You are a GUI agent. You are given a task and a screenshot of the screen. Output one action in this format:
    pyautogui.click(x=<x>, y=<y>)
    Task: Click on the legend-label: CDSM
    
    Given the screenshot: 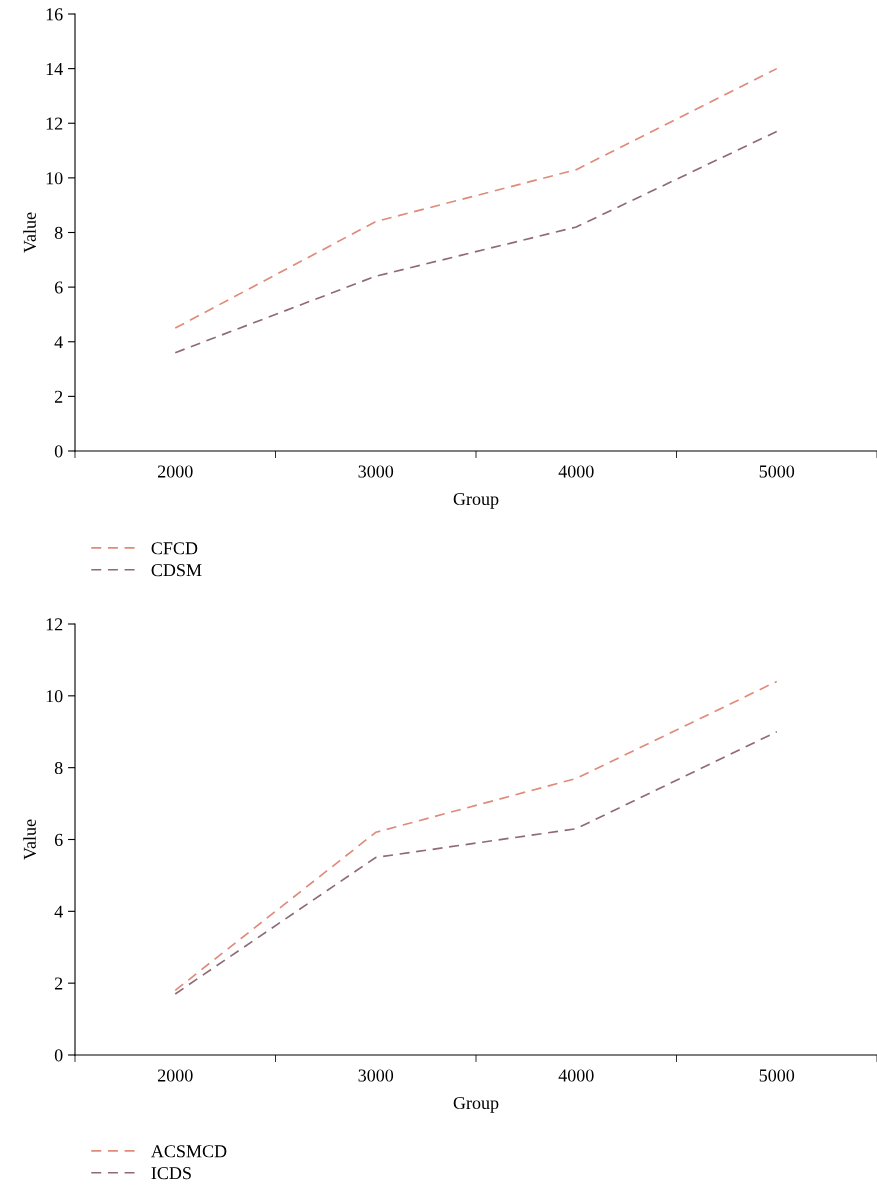 What is the action you would take?
    pyautogui.click(x=176, y=570)
    